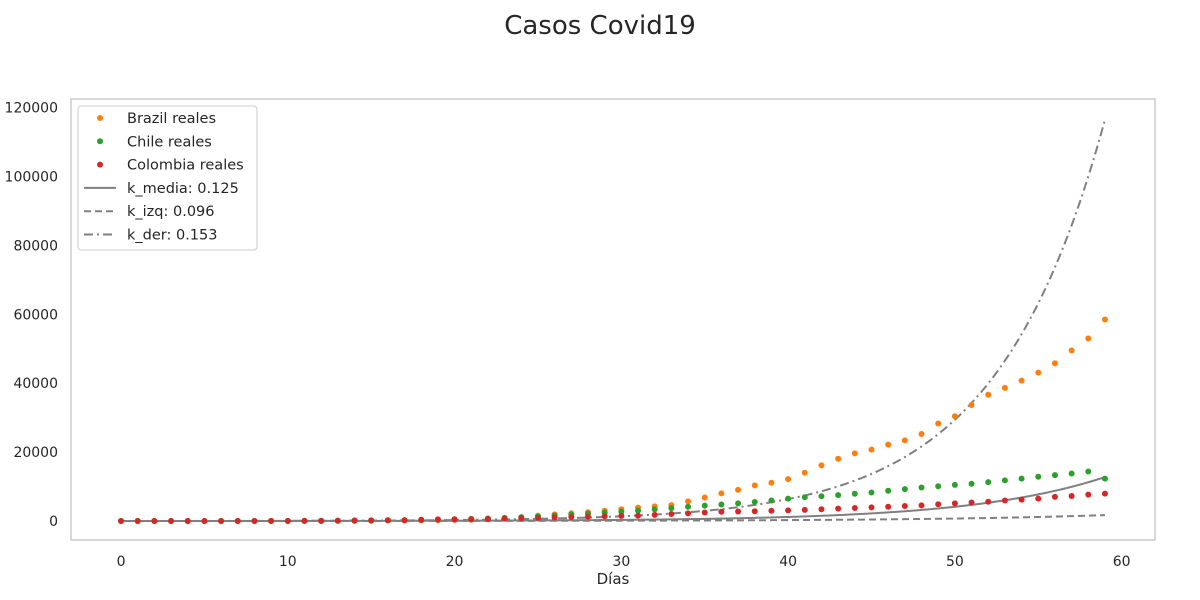  Describe the element at coordinates (788, 562) in the screenshot. I see `x-tick-label: 40` at that location.